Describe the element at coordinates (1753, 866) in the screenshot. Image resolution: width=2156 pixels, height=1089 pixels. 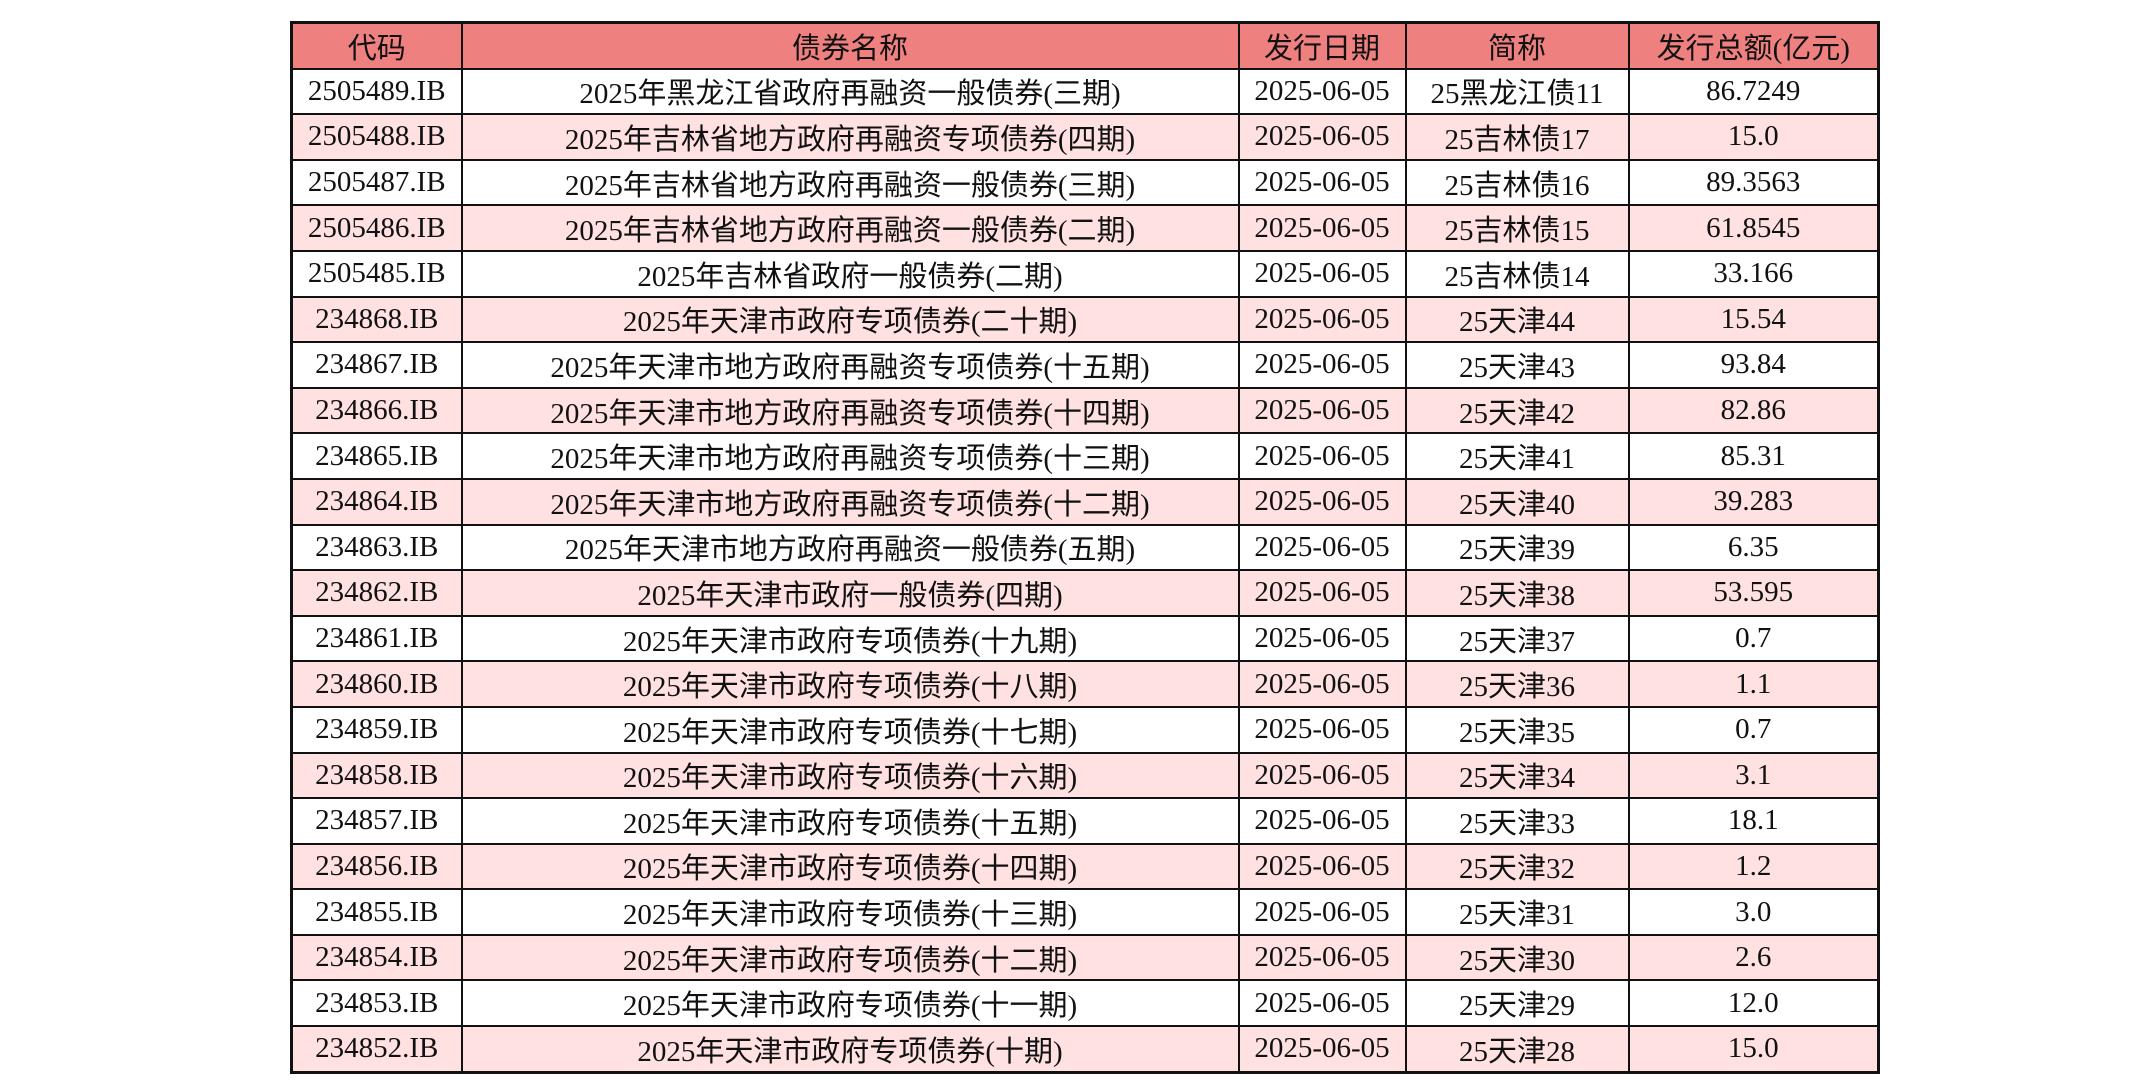
I see `cell-issue-amount: 1.2` at that location.